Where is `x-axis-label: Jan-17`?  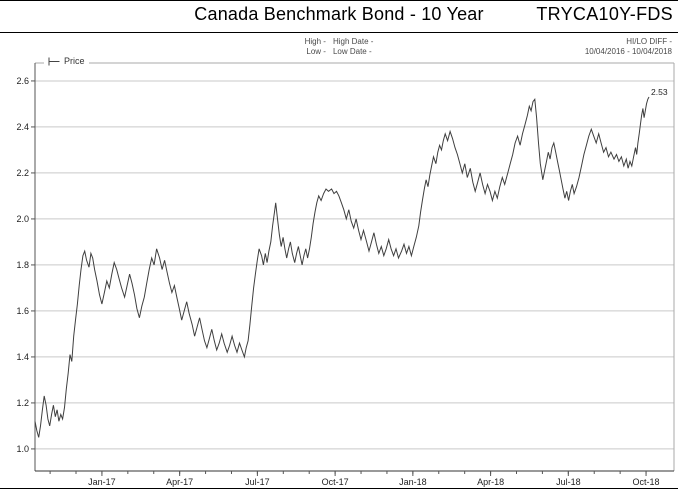 x-axis-label: Jan-17 is located at coordinates (102, 482).